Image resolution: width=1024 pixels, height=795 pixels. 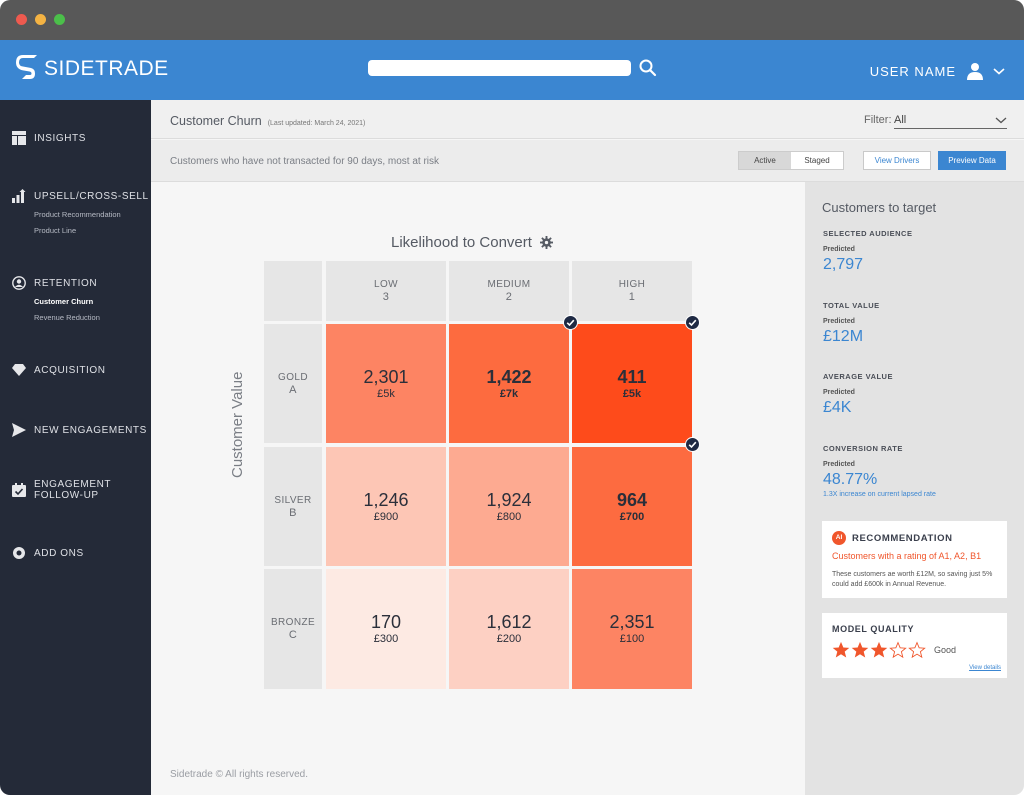 What do you see at coordinates (90, 430) in the screenshot?
I see `sidebar-item-label: NEW ENGAGEMENTS` at bounding box center [90, 430].